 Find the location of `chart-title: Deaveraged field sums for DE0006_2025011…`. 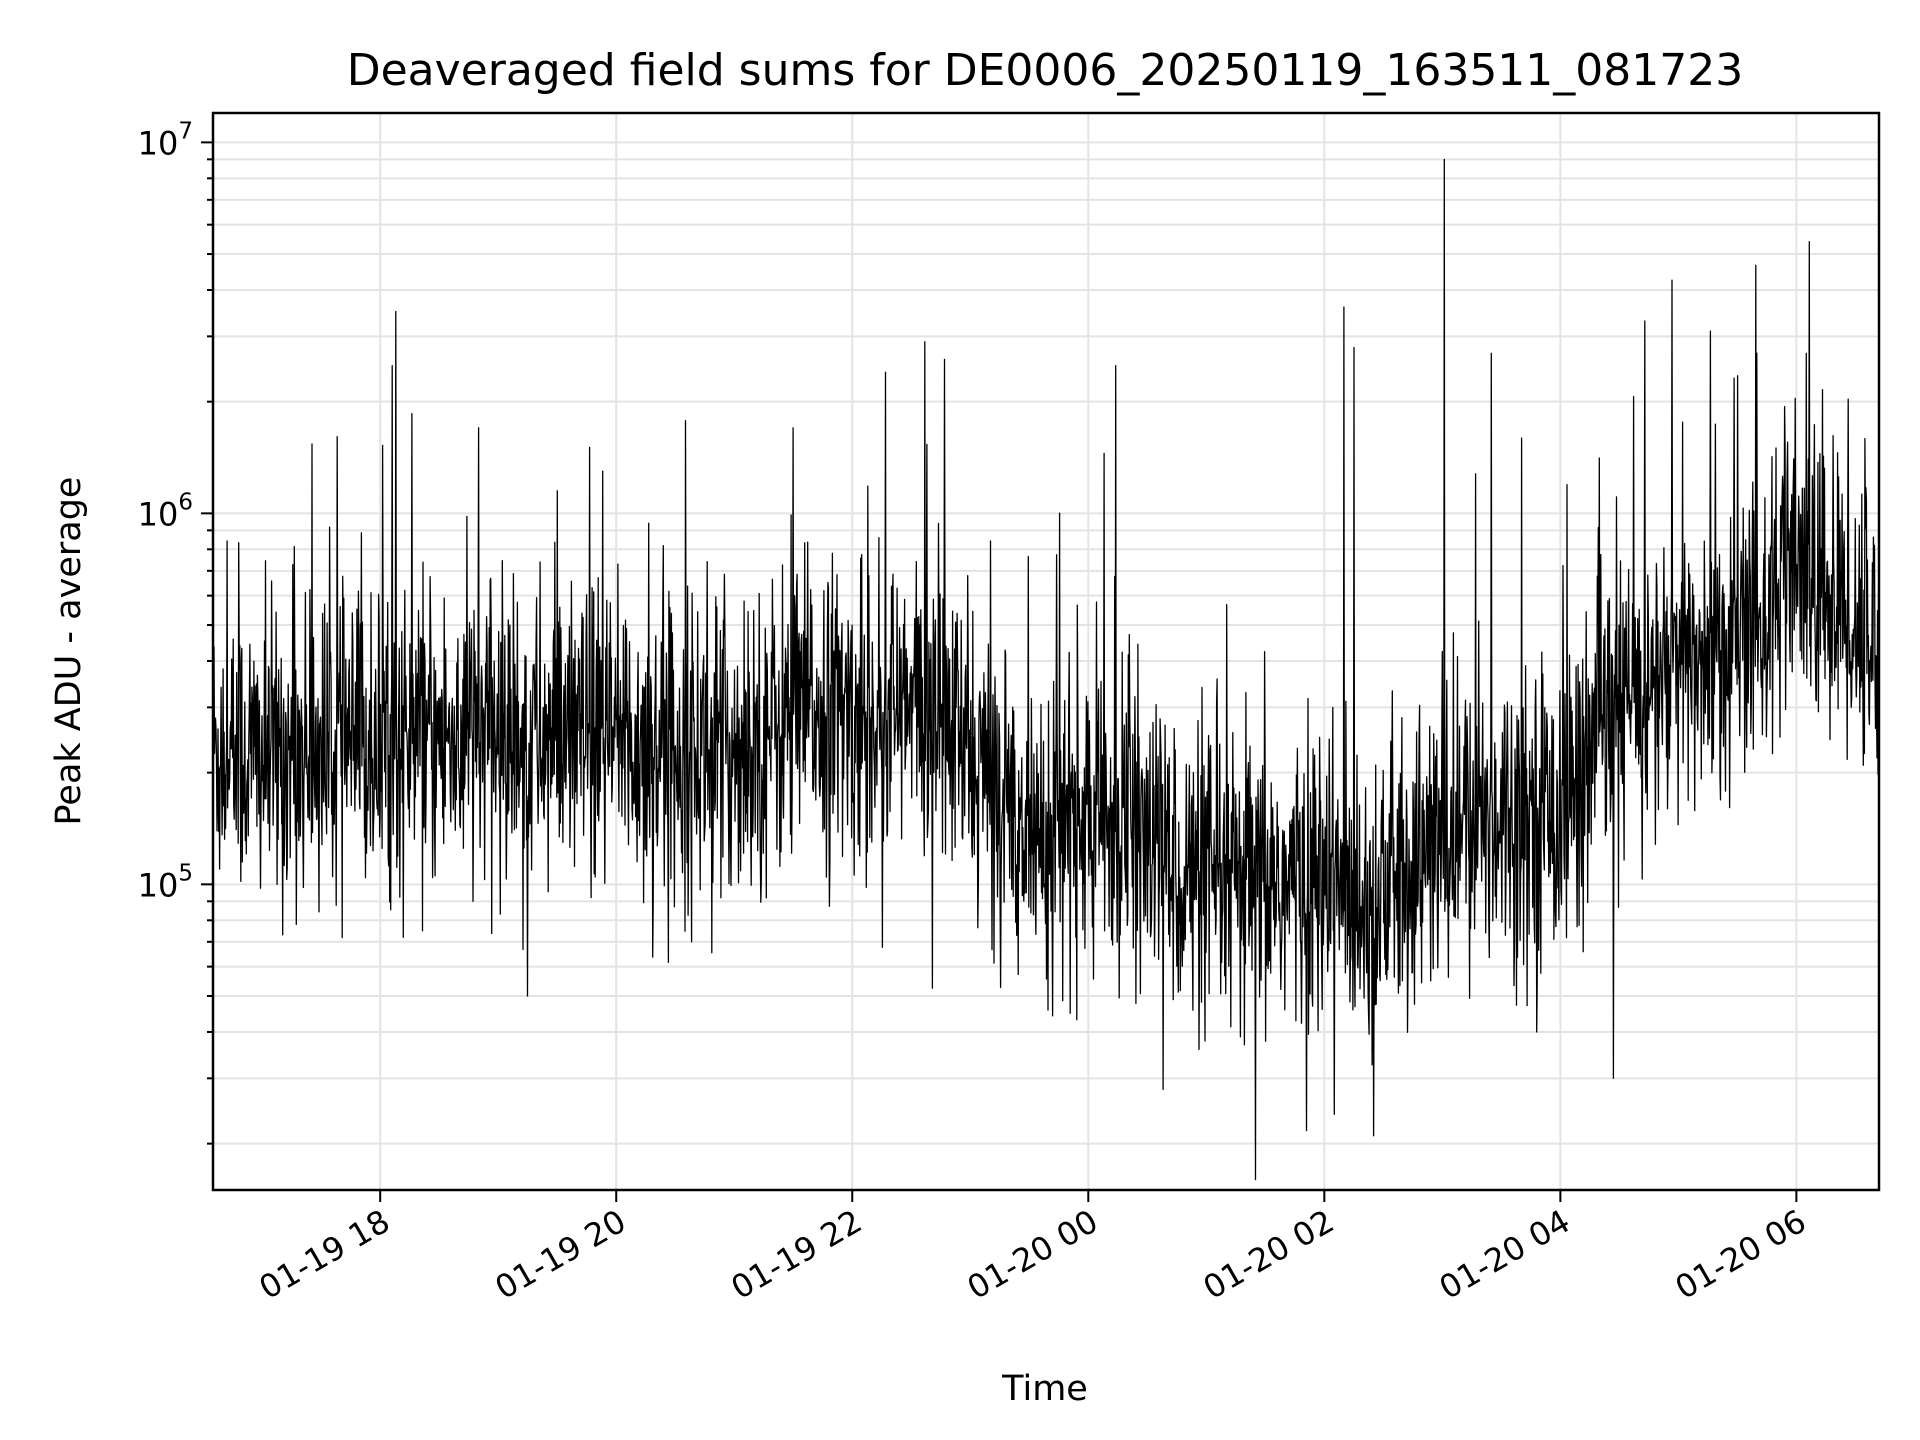

chart-title: Deaveraged field sums for DE0006_2025011… is located at coordinates (1045, 70).